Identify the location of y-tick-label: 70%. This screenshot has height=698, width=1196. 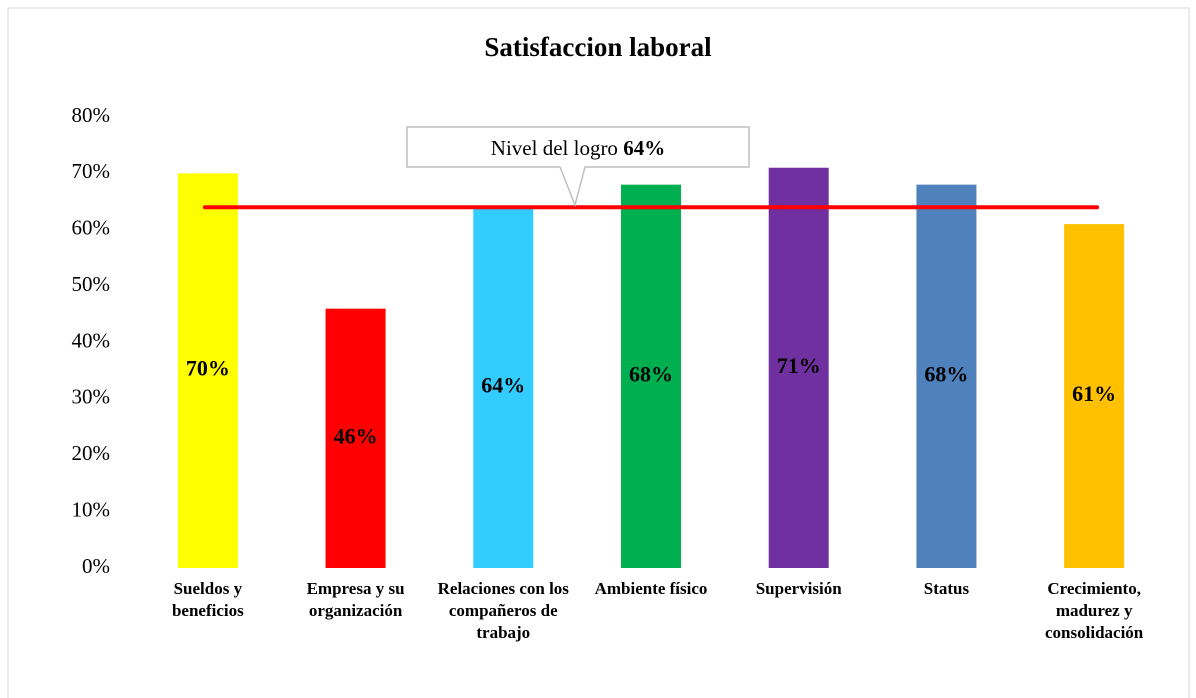
(91, 171).